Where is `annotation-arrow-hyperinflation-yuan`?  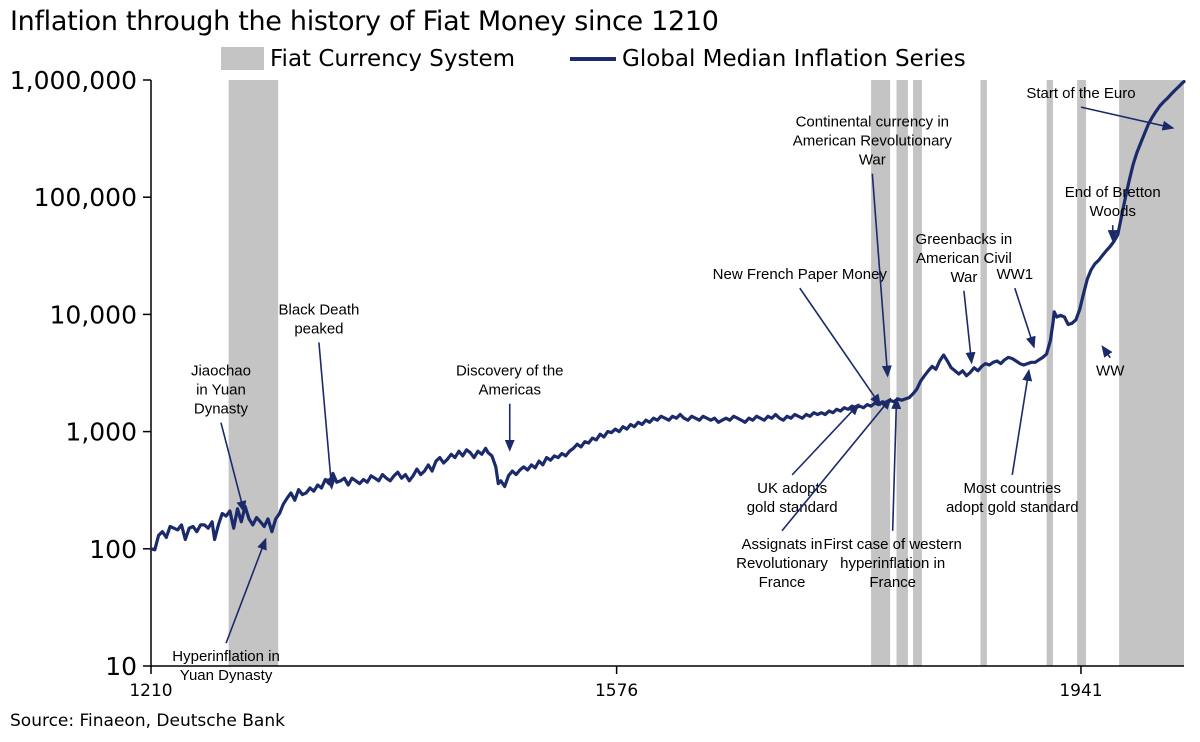 annotation-arrow-hyperinflation-yuan is located at coordinates (246, 590).